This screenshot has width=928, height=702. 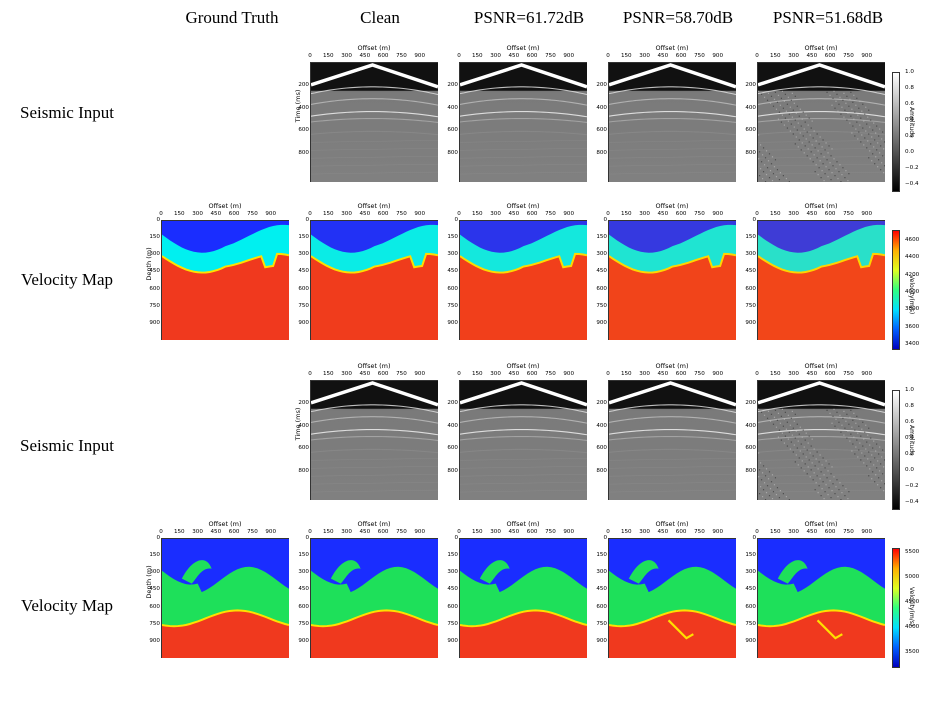 I want to click on velocity-image, so click(x=672, y=598).